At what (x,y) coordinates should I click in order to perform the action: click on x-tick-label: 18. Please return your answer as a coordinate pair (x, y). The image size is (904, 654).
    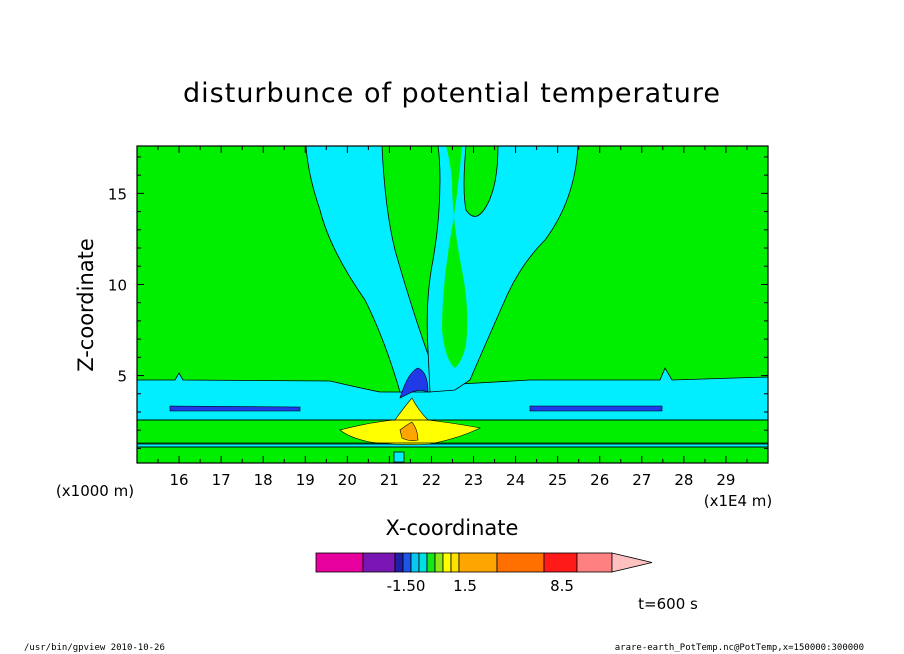
    Looking at the image, I should click on (263, 480).